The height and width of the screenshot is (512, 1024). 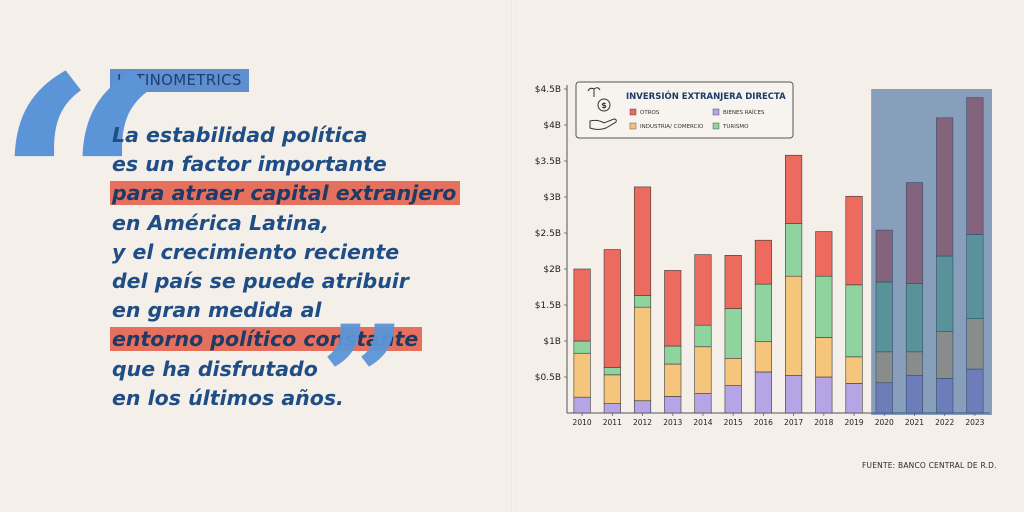 I want to click on x-tick-label: 2016, so click(x=763, y=422).